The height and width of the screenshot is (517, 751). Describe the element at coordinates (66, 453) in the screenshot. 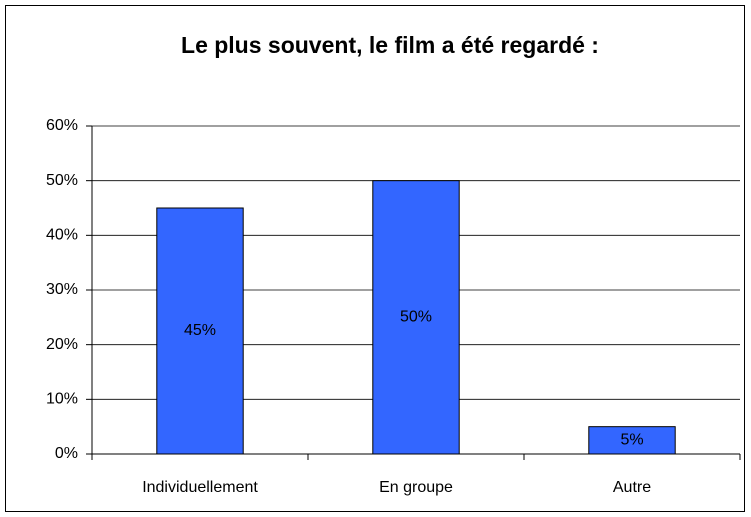

I see `y-tick-label: 0%` at that location.